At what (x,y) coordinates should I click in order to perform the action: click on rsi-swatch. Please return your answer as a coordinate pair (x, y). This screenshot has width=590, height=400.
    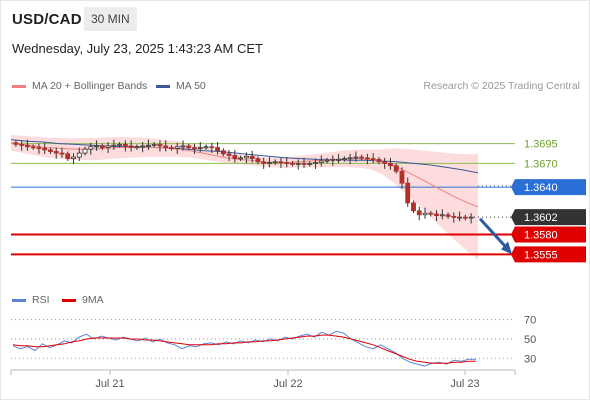
    Looking at the image, I should click on (19, 300).